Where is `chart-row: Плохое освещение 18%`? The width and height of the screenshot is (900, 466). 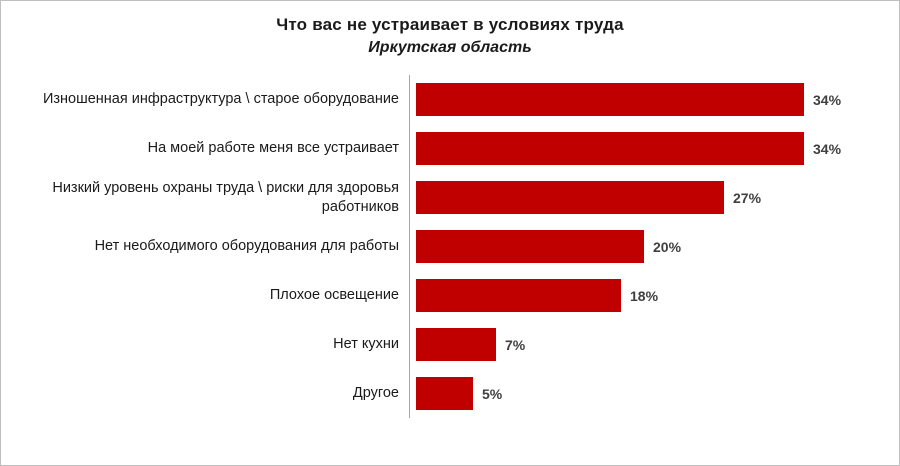
chart-row: Плохое освещение 18% is located at coordinates (450, 295).